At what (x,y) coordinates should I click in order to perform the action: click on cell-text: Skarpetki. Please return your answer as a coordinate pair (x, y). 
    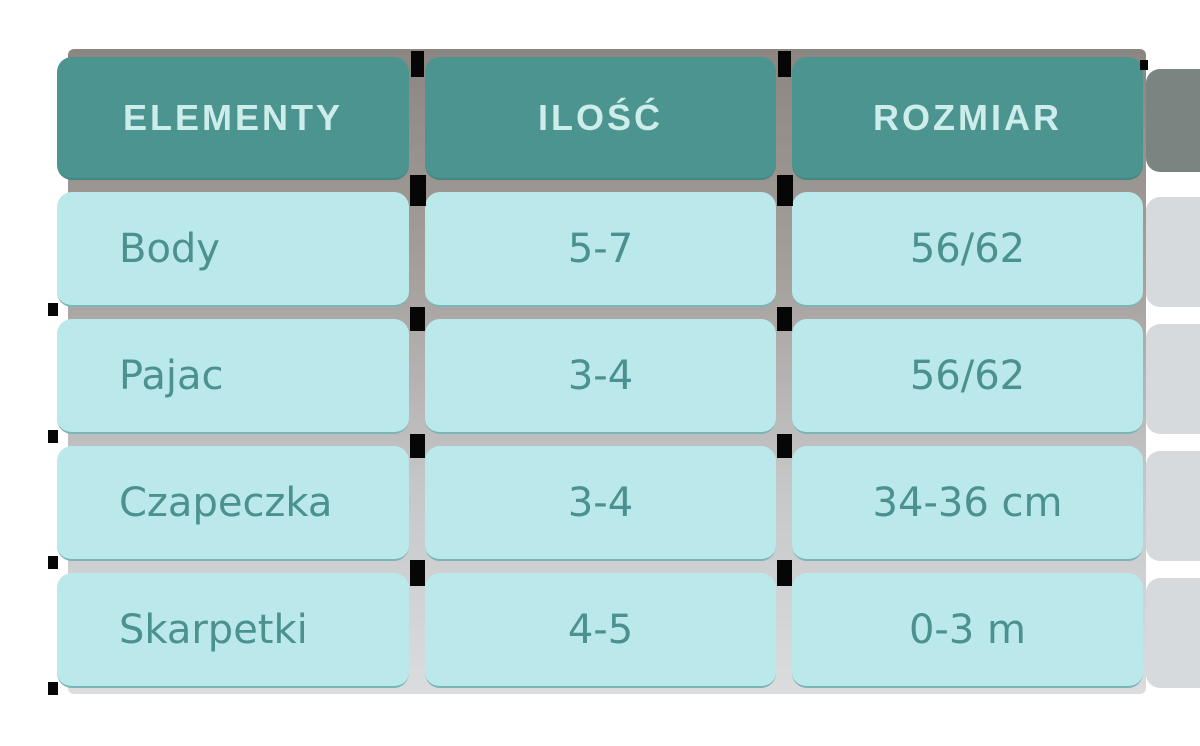
    Looking at the image, I should click on (213, 629).